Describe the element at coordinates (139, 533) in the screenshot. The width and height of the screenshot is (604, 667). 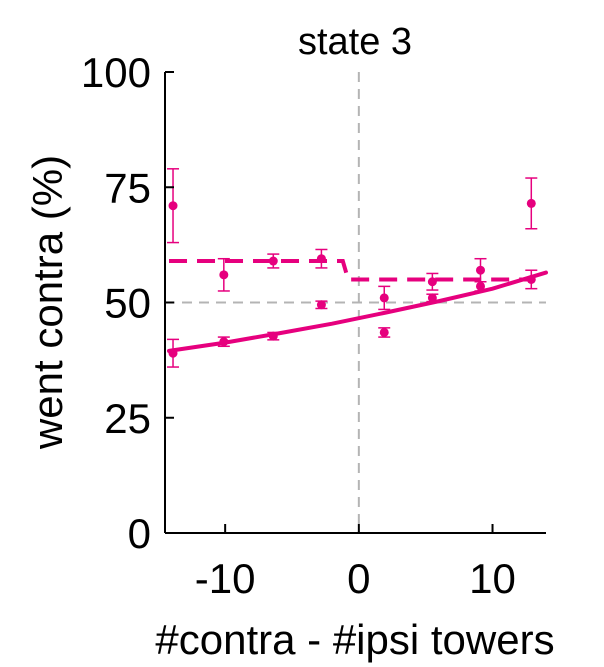
I see `y-tick-label: 0` at that location.